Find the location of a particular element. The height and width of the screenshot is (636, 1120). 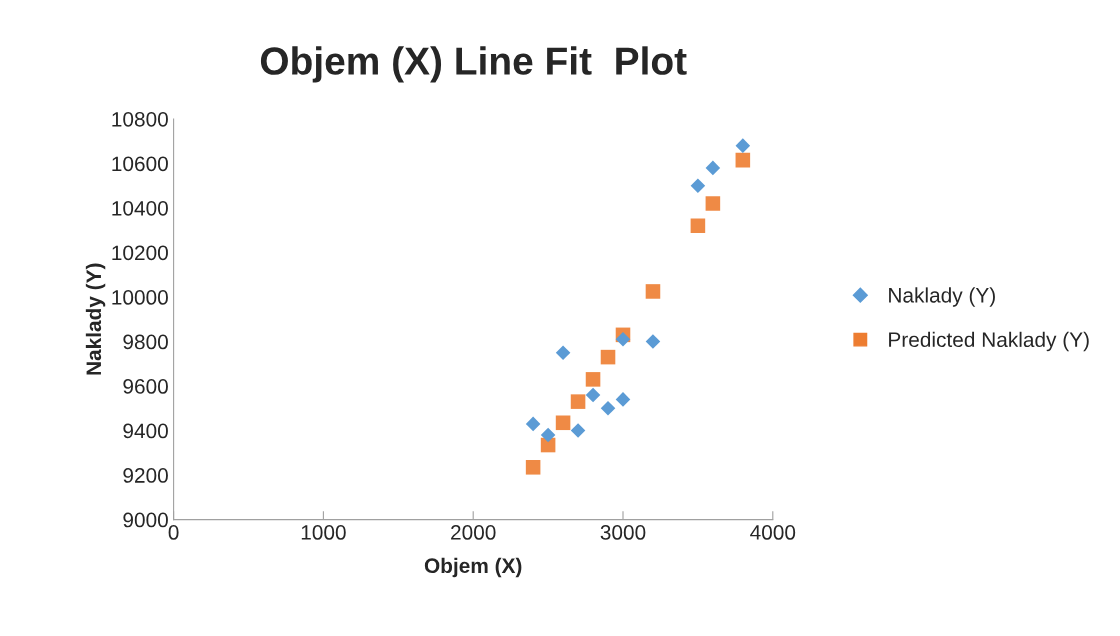

legend-label: Naklady (Y) is located at coordinates (942, 297).